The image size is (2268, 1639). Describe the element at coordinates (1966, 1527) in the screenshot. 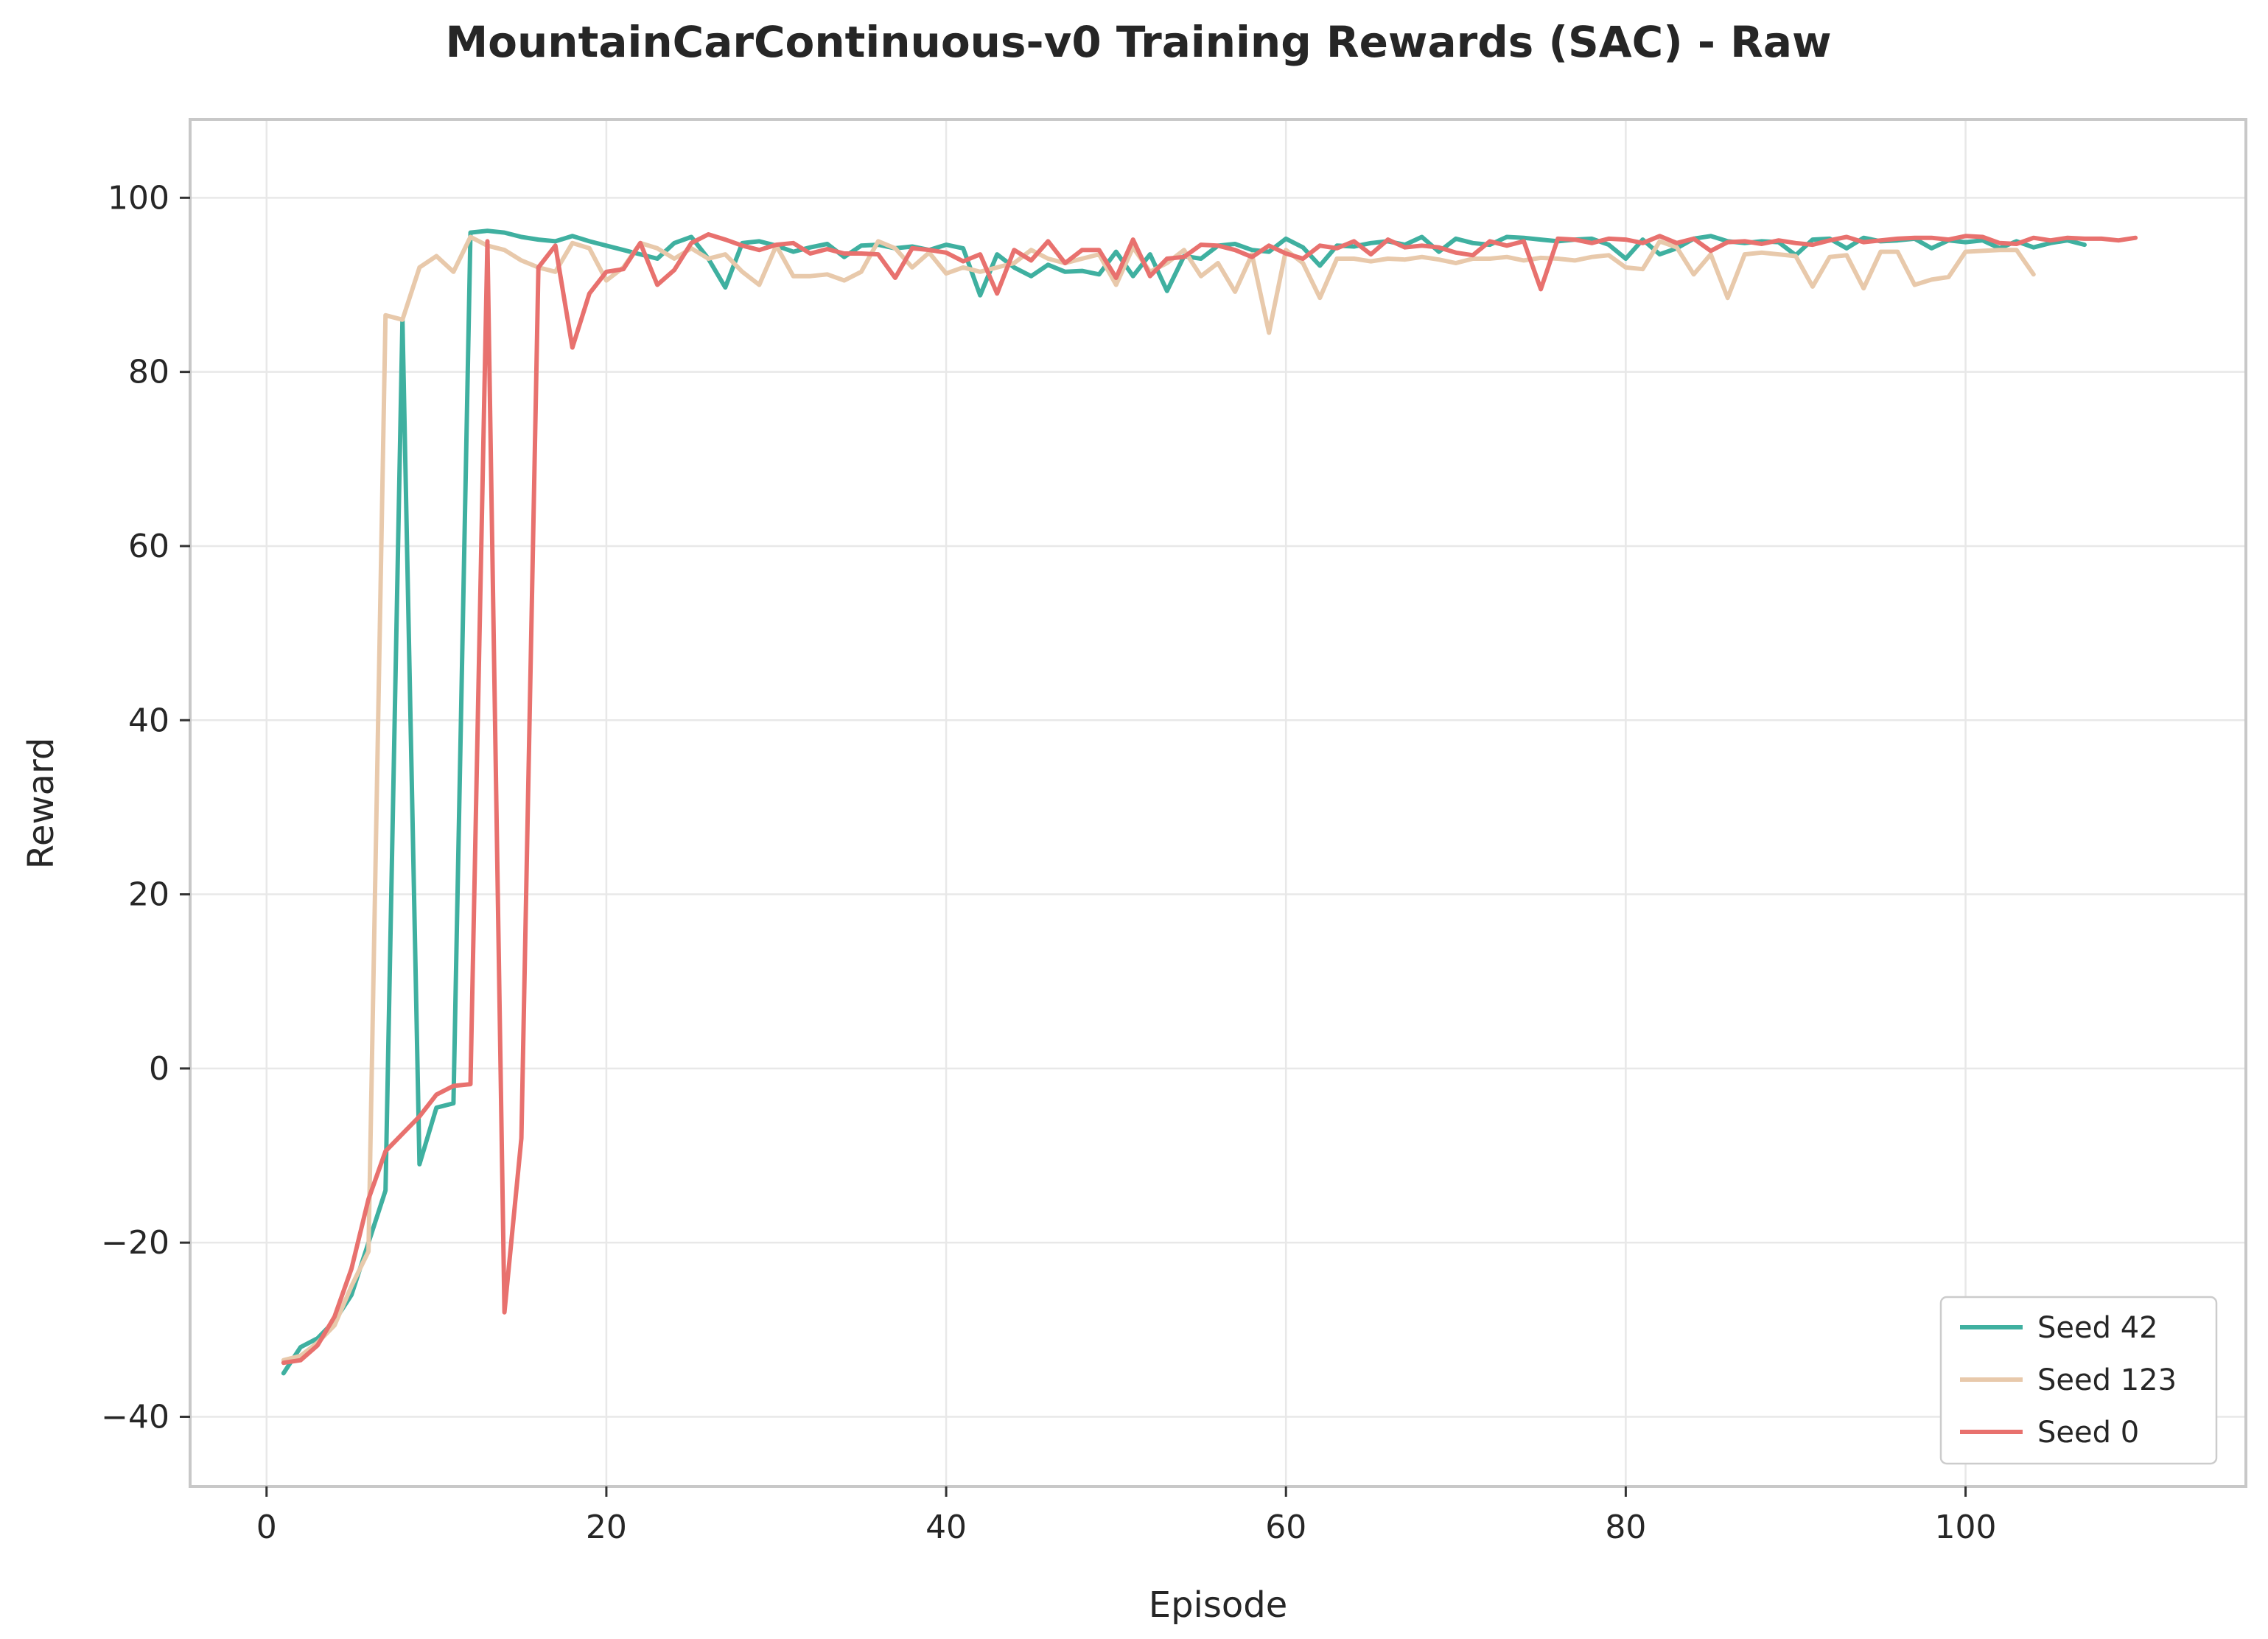

I see `x-tick-label: 100` at that location.